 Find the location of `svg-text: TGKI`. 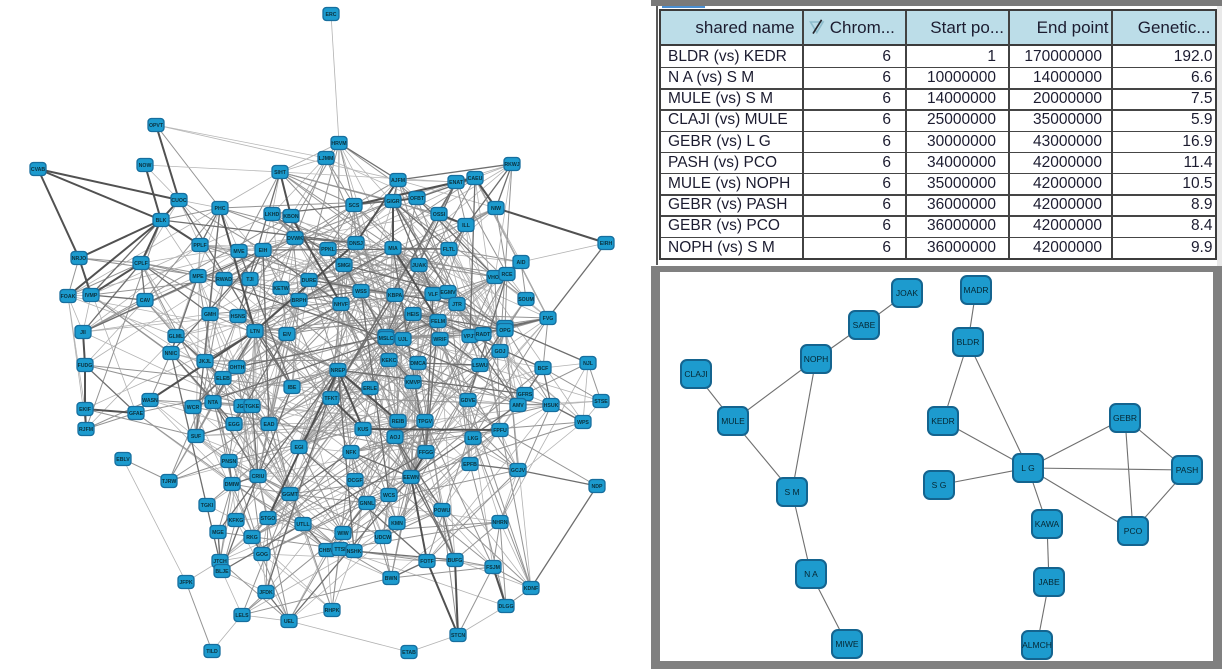

svg-text: TGKI is located at coordinates (207, 506).